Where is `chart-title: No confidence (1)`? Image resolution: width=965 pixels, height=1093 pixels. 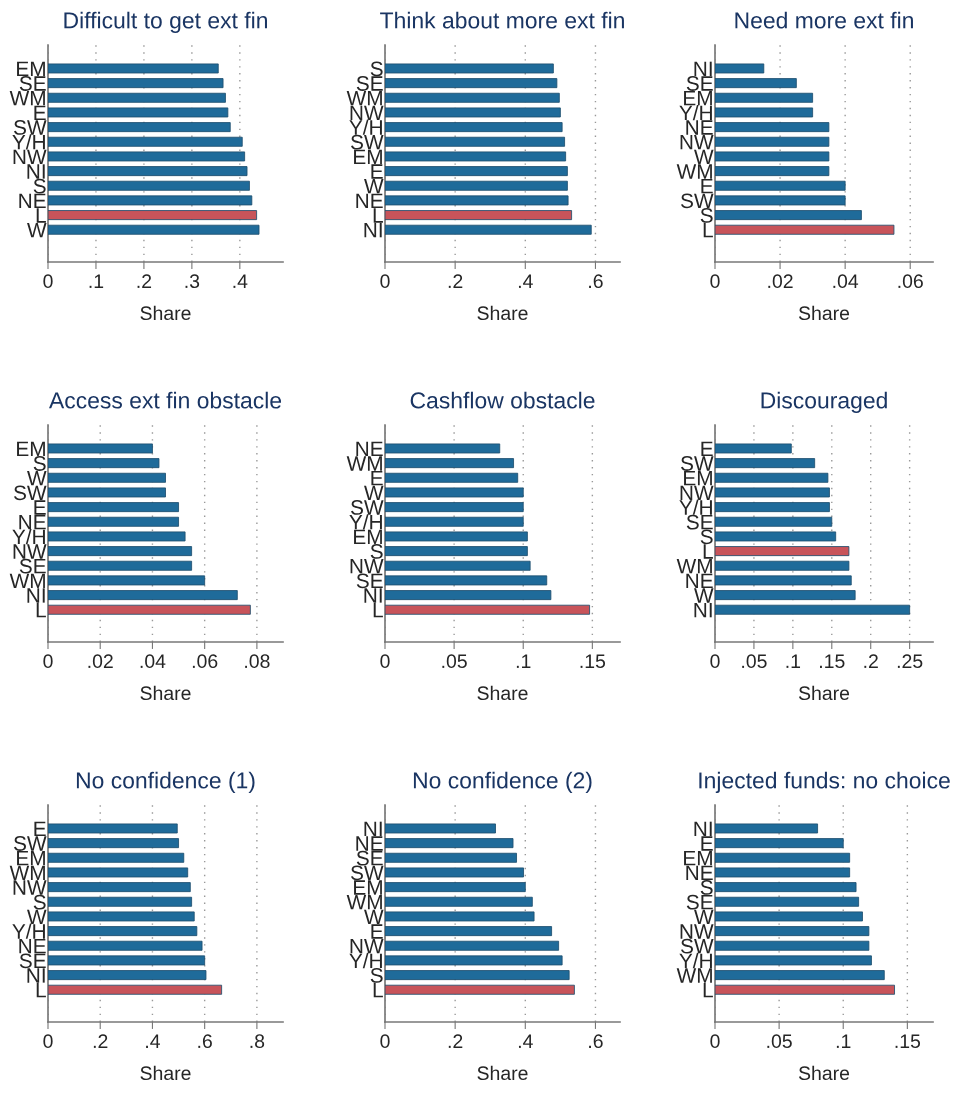 chart-title: No confidence (1) is located at coordinates (165, 782).